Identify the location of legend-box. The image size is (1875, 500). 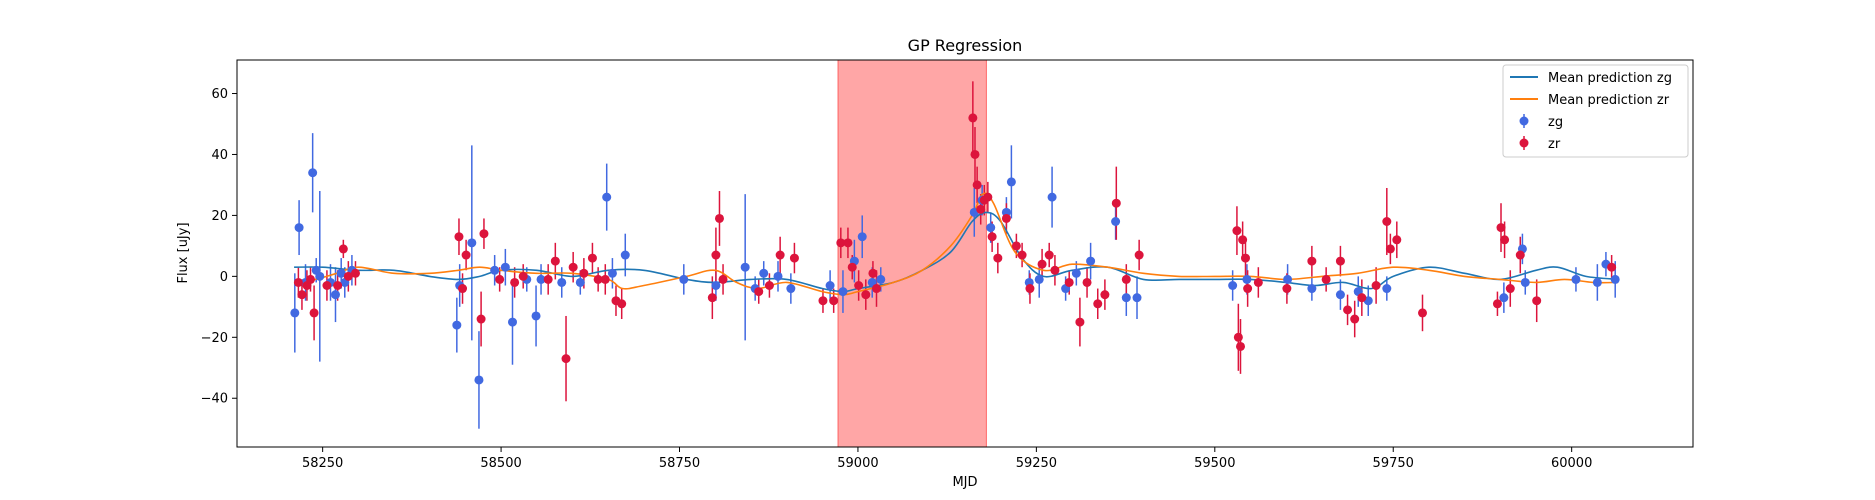
(1595, 111).